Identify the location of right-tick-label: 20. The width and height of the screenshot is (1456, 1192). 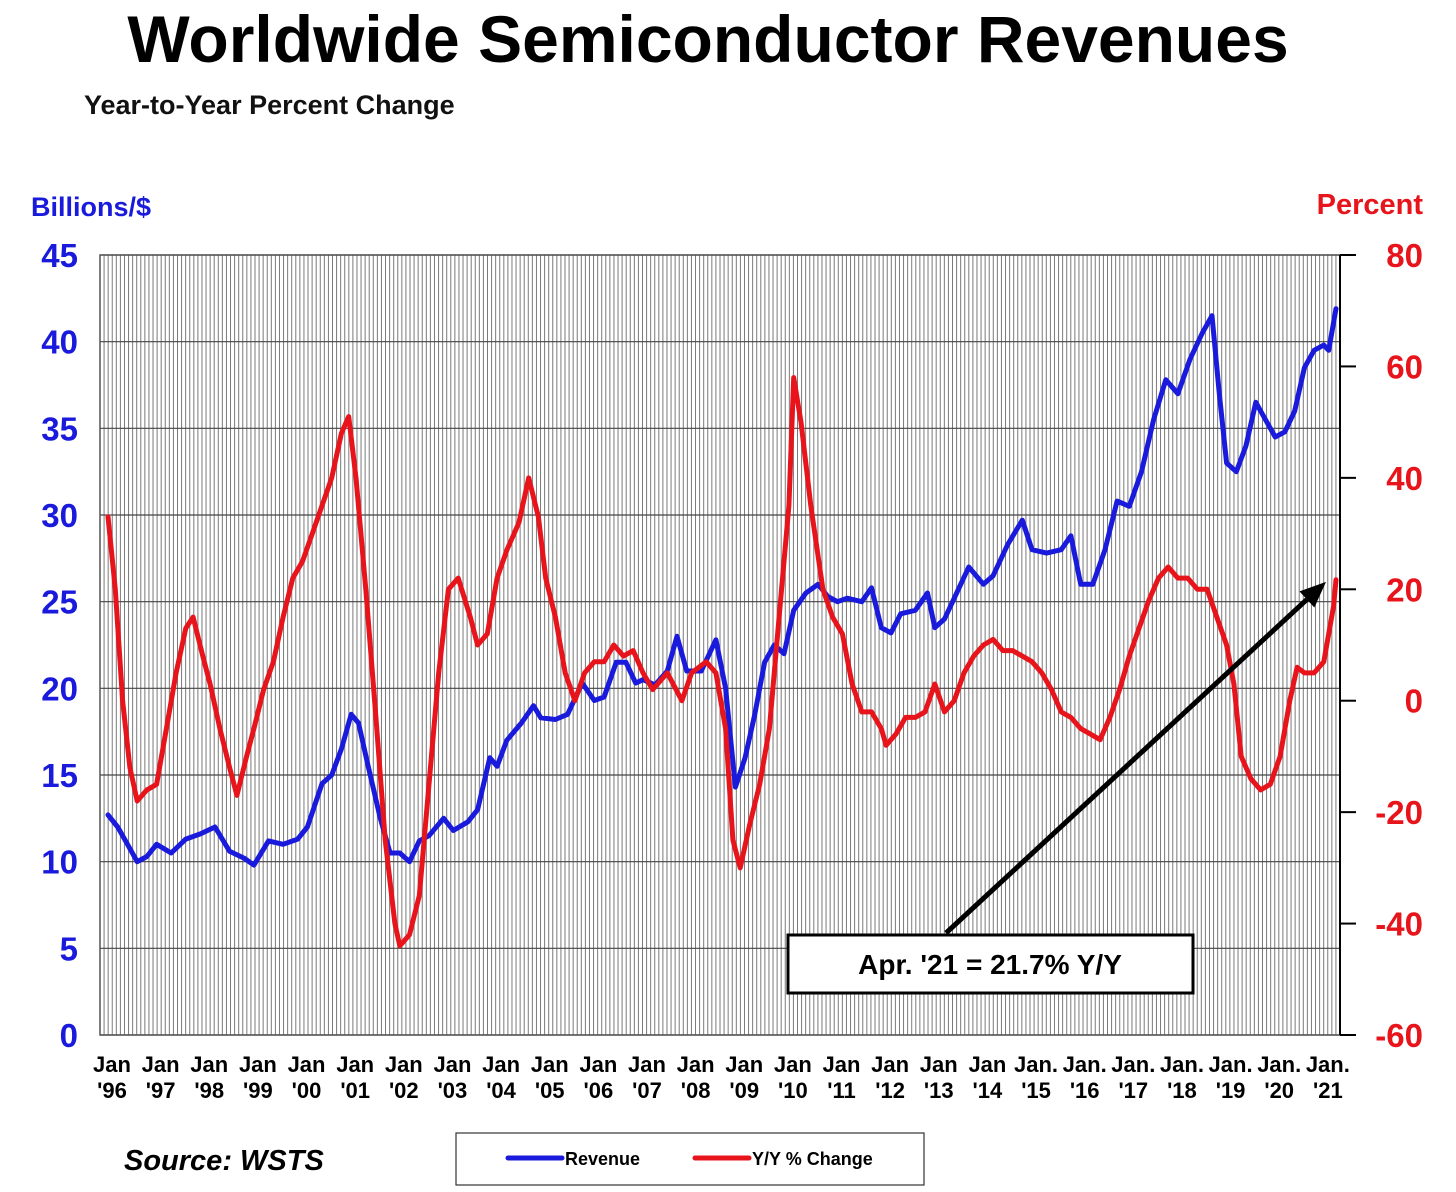
(1404, 589).